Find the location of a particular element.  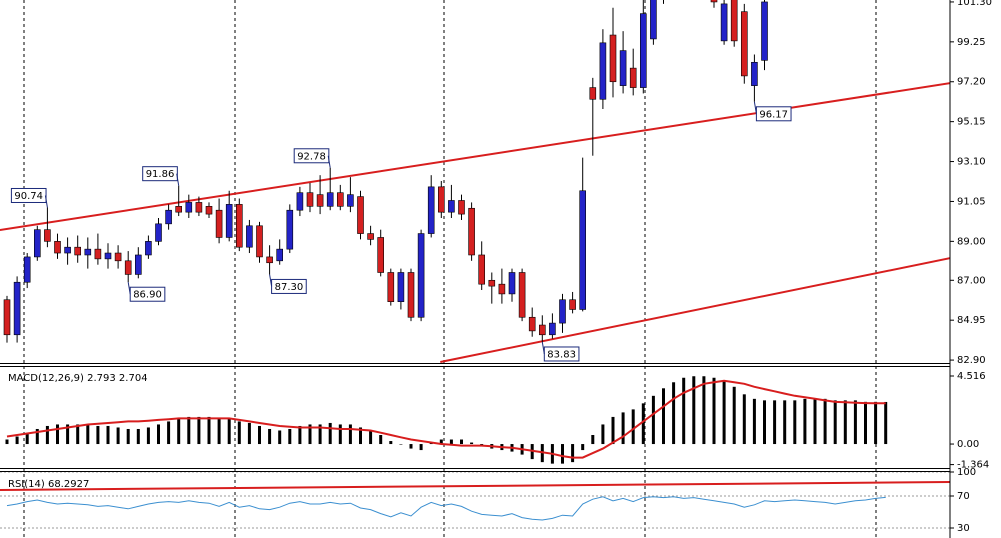

signal-line is located at coordinates (446, 419).